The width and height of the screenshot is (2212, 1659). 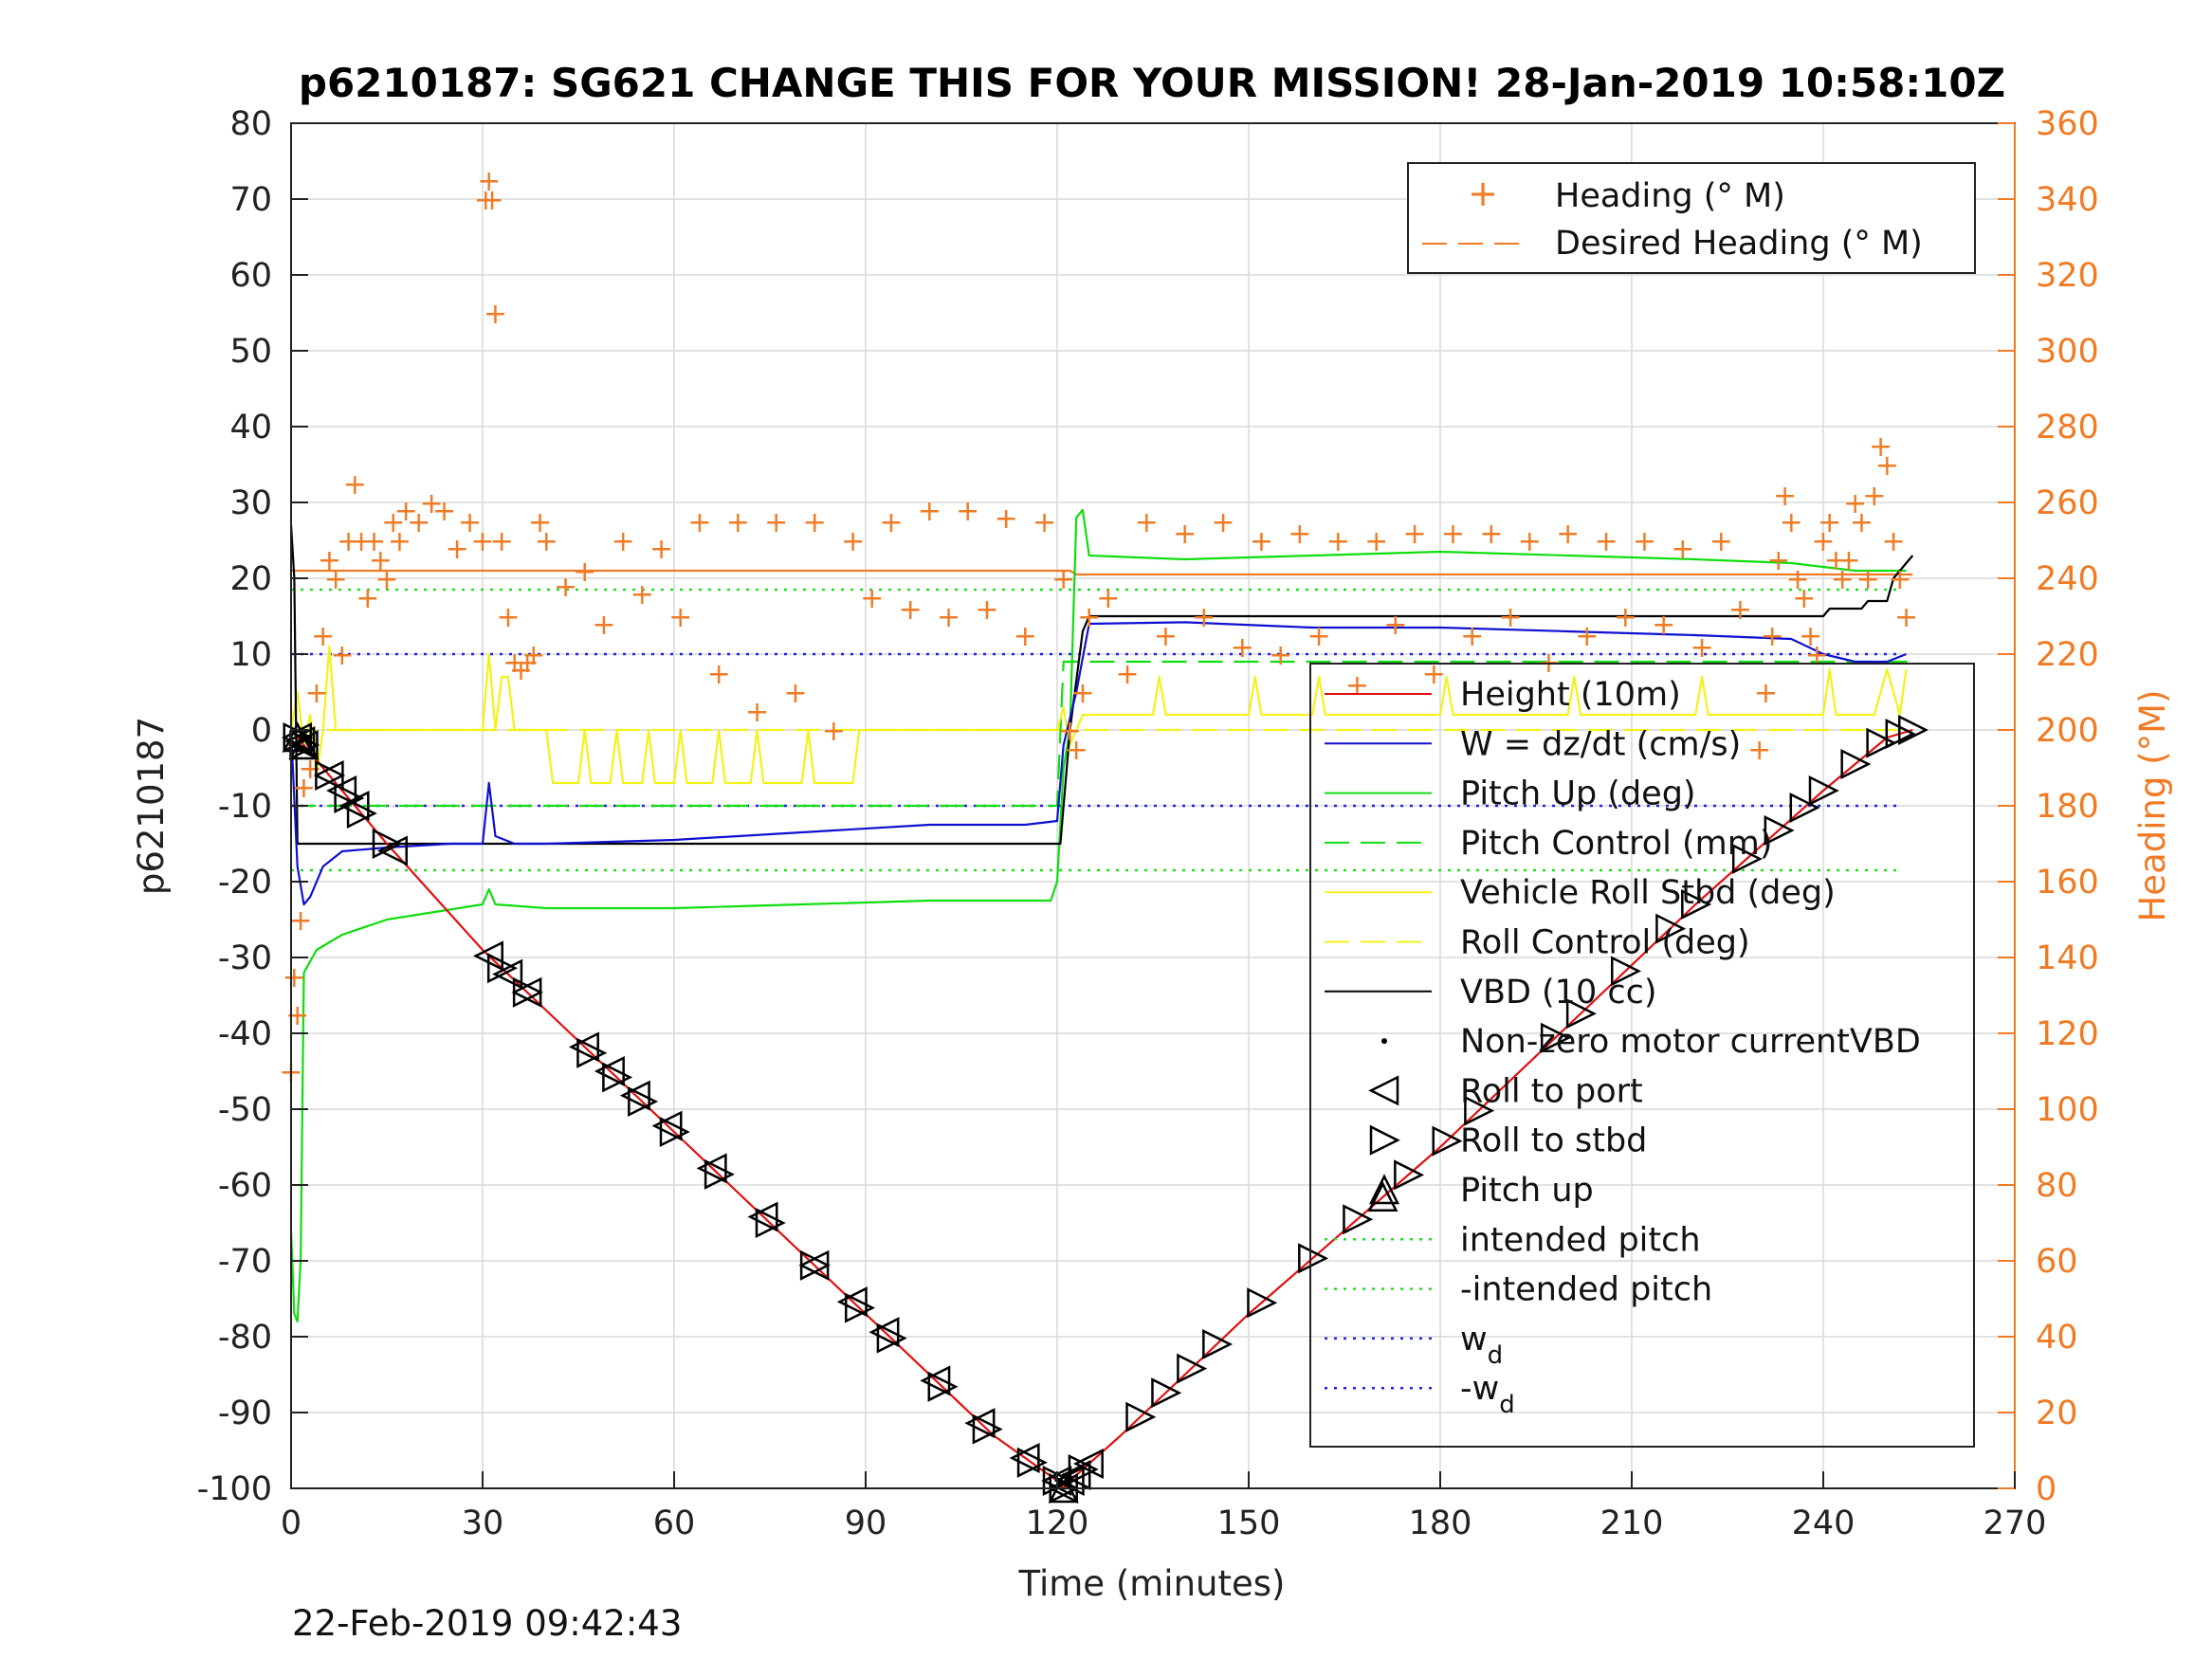 What do you see at coordinates (245, 883) in the screenshot?
I see `y-tick-label: -20` at bounding box center [245, 883].